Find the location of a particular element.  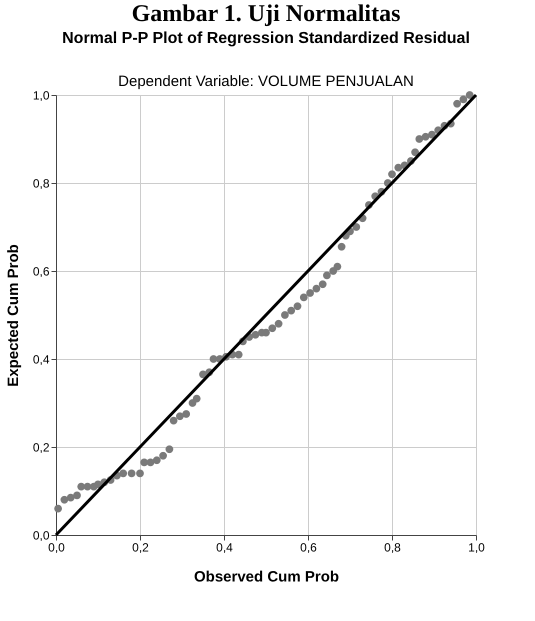

text: Dependent Variable: VOLUME PENJUALAN is located at coordinates (266, 81).